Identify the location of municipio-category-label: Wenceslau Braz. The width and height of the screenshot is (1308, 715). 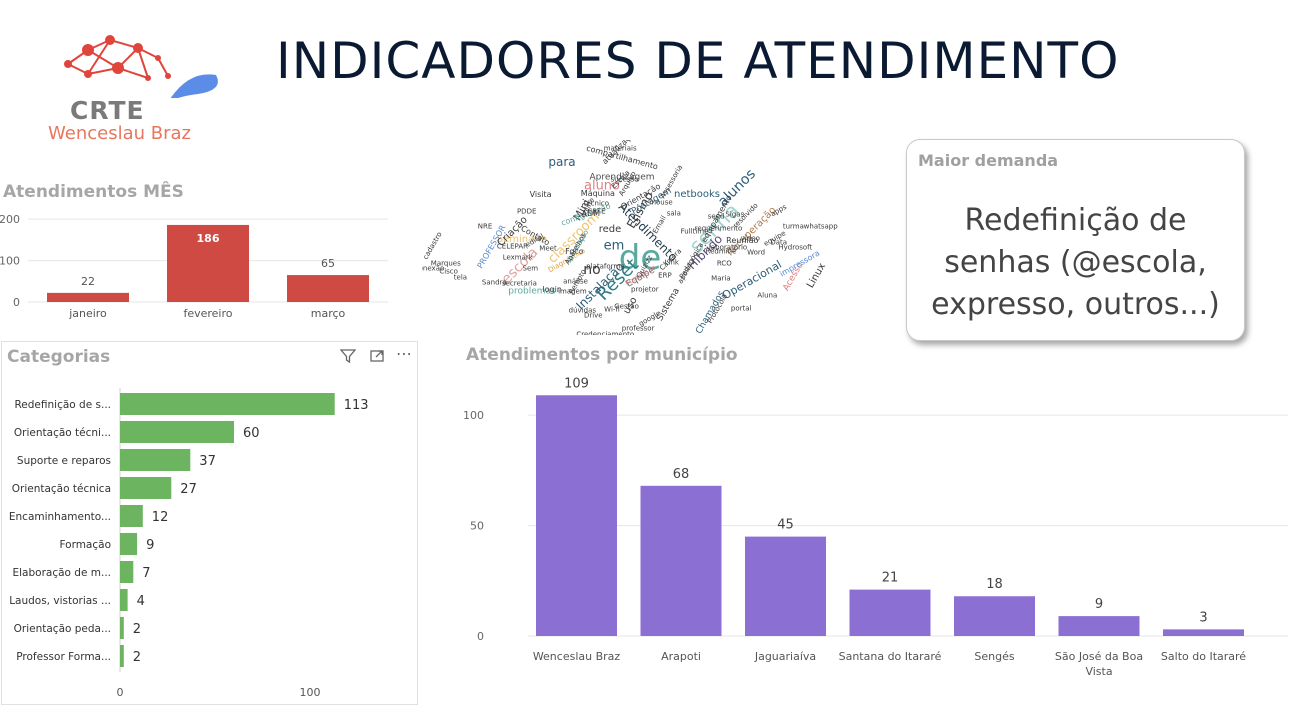
(577, 656).